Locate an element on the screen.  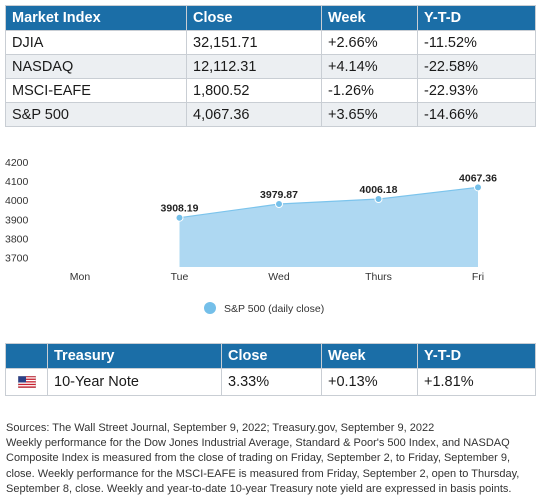
index-name: NASDAQ is located at coordinates (96, 66).